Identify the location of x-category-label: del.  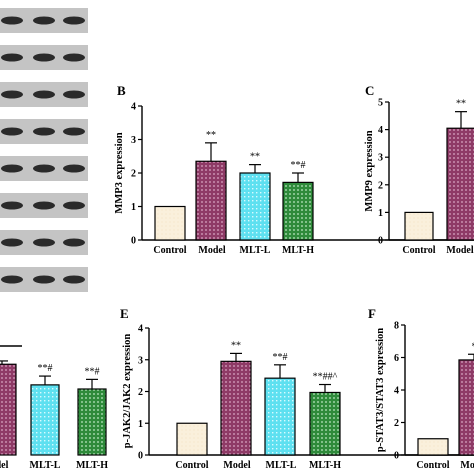
(4, 465).